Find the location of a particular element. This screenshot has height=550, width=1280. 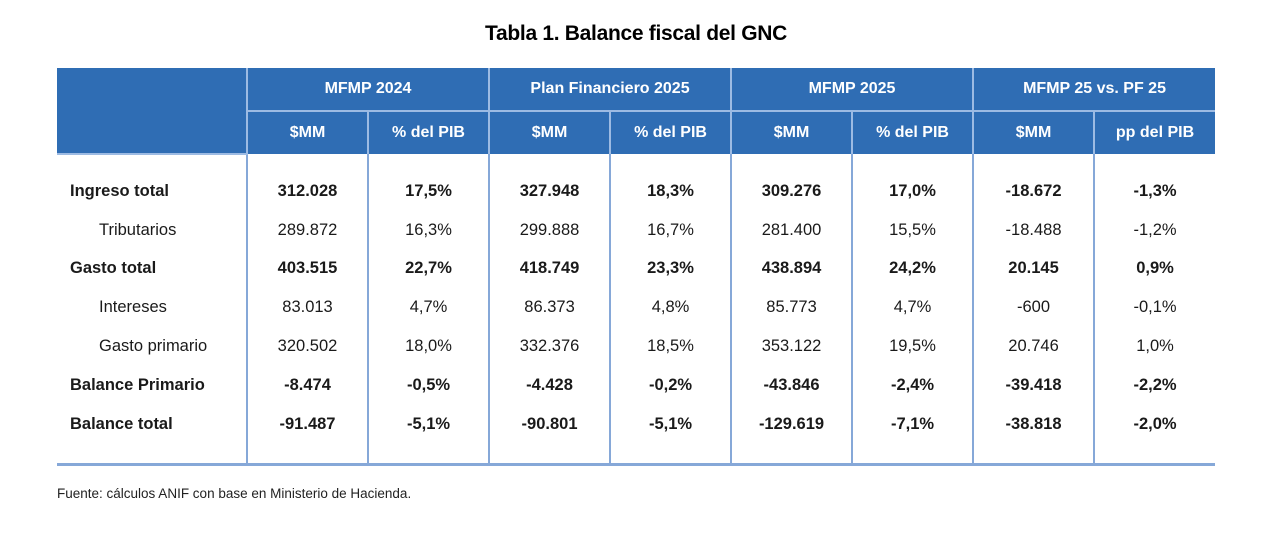

row-label: Balance Primario is located at coordinates (137, 384).